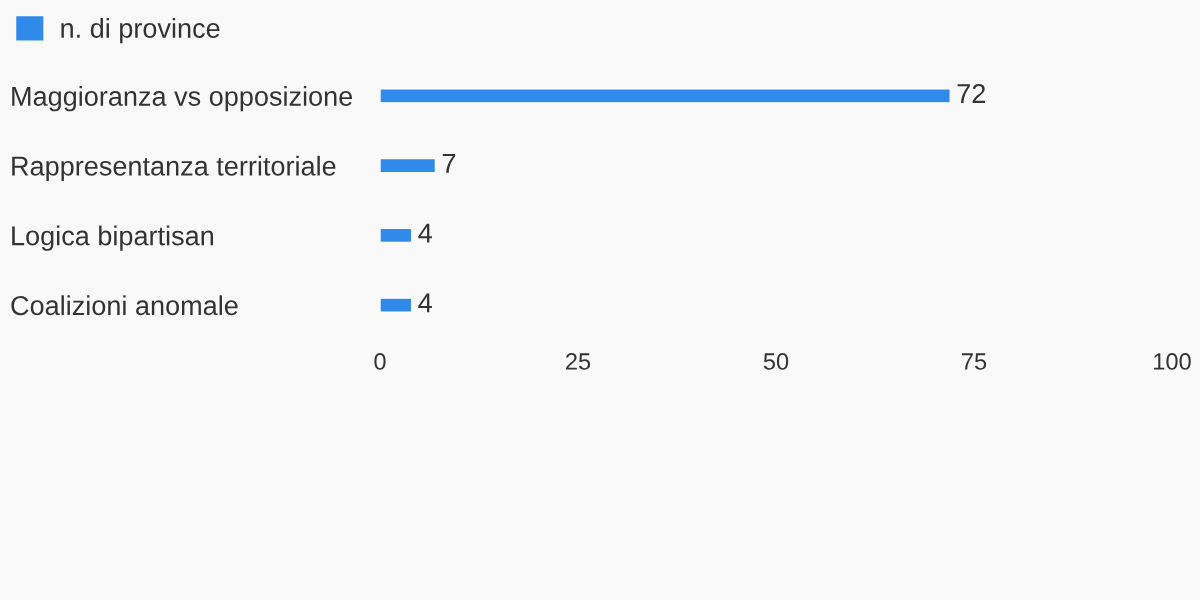  Describe the element at coordinates (776, 361) in the screenshot. I see `x-tick-label: 50` at that location.